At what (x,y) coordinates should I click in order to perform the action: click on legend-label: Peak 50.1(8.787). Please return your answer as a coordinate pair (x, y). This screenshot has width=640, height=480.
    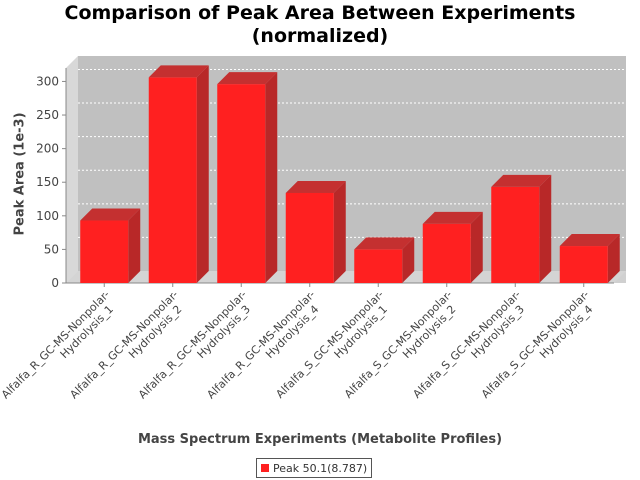
    Looking at the image, I should click on (320, 468).